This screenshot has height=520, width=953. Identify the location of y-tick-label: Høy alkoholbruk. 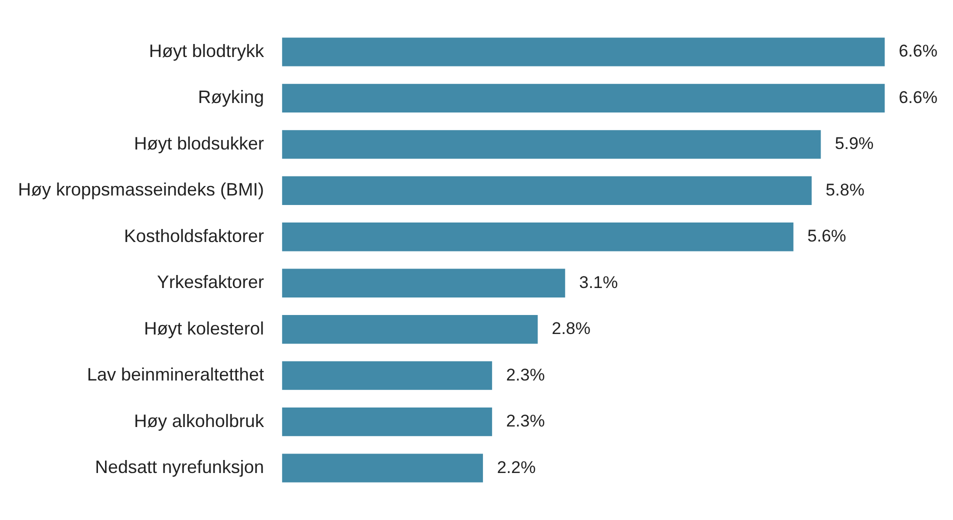
(200, 420).